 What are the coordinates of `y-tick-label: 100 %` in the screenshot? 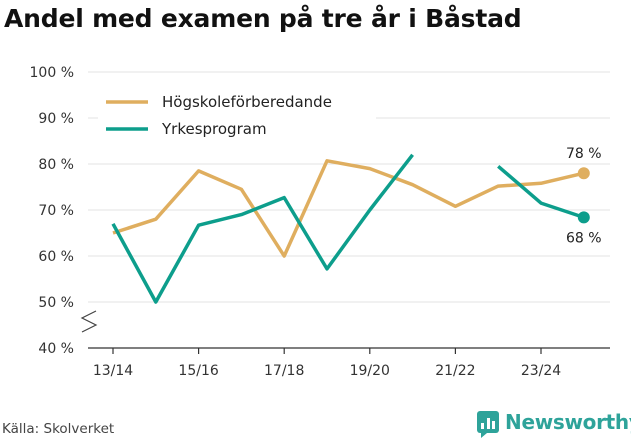 It's located at (52, 73).